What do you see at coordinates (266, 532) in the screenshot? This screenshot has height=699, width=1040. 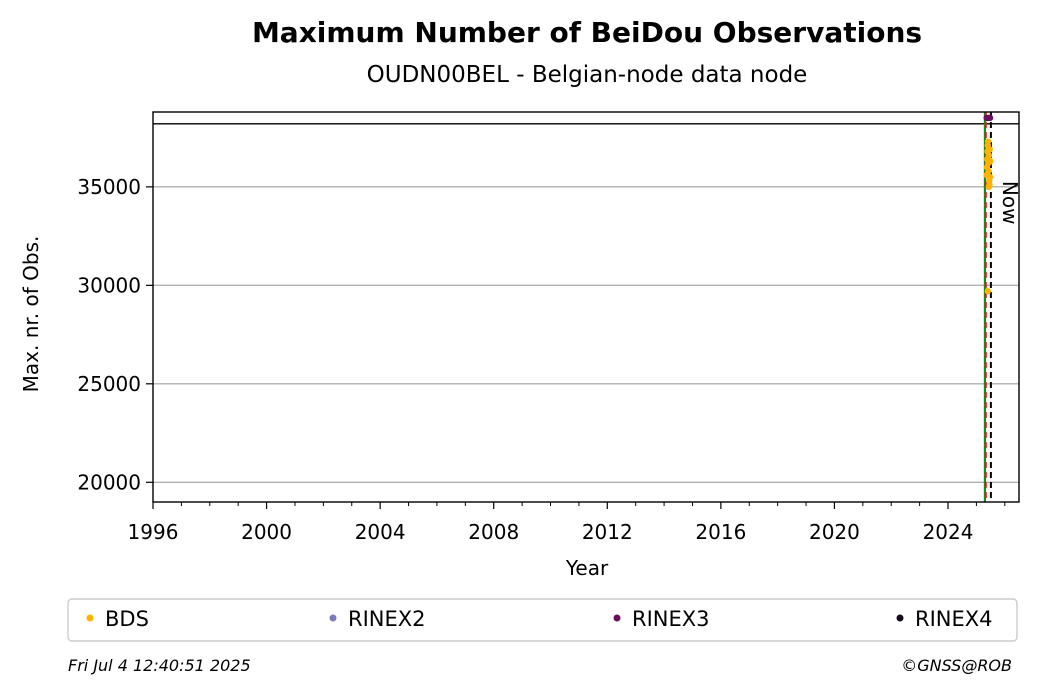 I see `x-tick-label: 2000` at bounding box center [266, 532].